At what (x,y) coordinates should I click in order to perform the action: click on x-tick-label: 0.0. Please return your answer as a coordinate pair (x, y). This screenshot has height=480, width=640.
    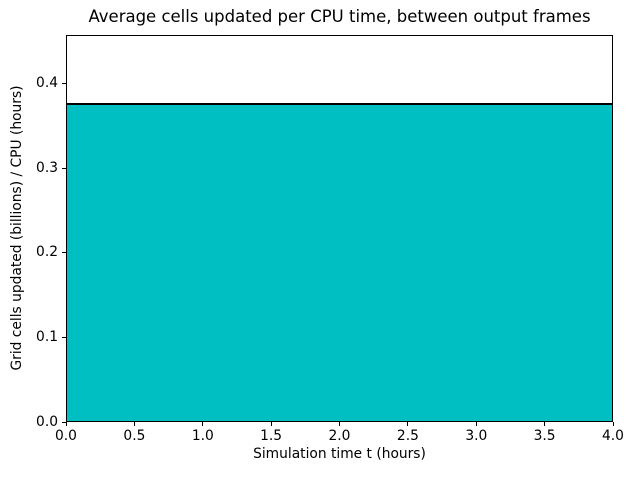
    Looking at the image, I should click on (66, 436).